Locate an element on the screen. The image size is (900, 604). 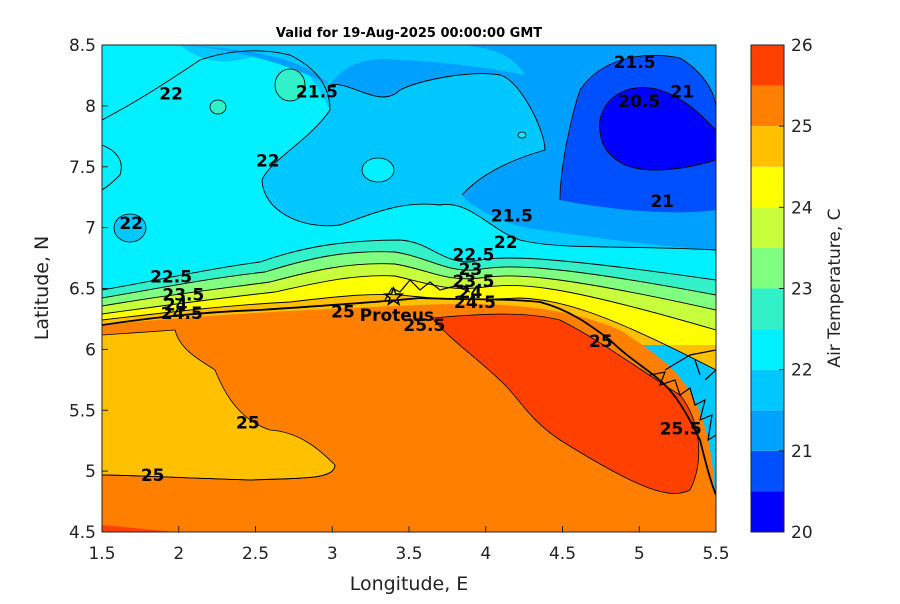
warm-island-center is located at coordinates (378, 170).